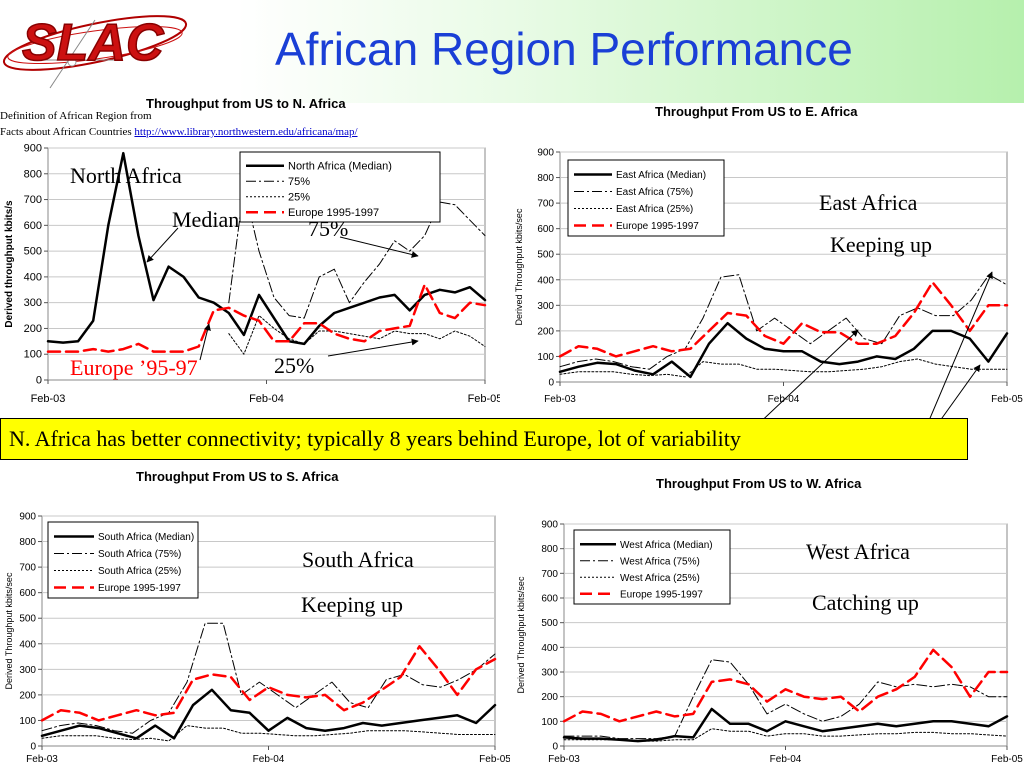 This screenshot has height=768, width=1024. Describe the element at coordinates (206, 219) in the screenshot. I see `label-median: Median` at that location.